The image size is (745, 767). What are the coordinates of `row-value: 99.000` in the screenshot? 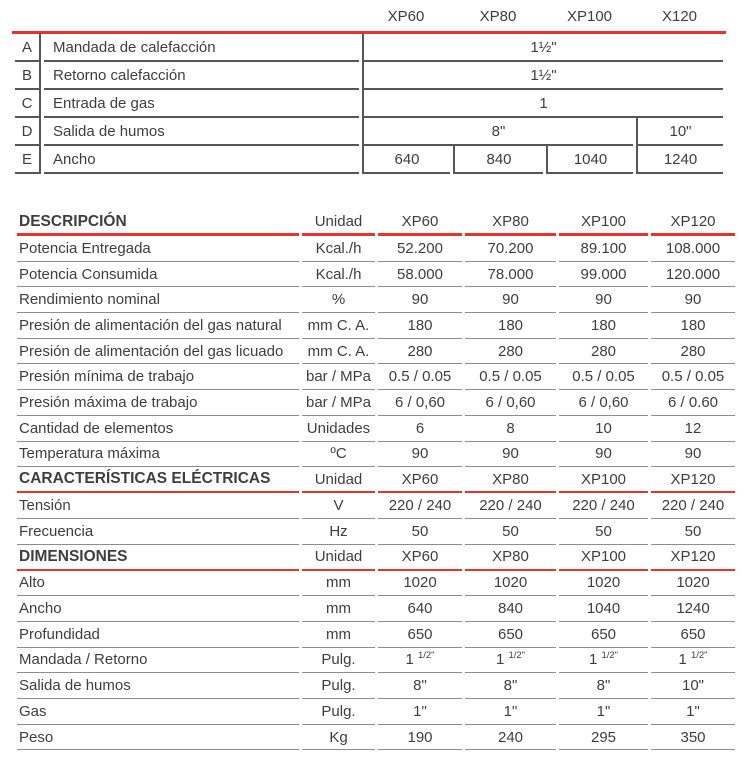 It's located at (603, 275).